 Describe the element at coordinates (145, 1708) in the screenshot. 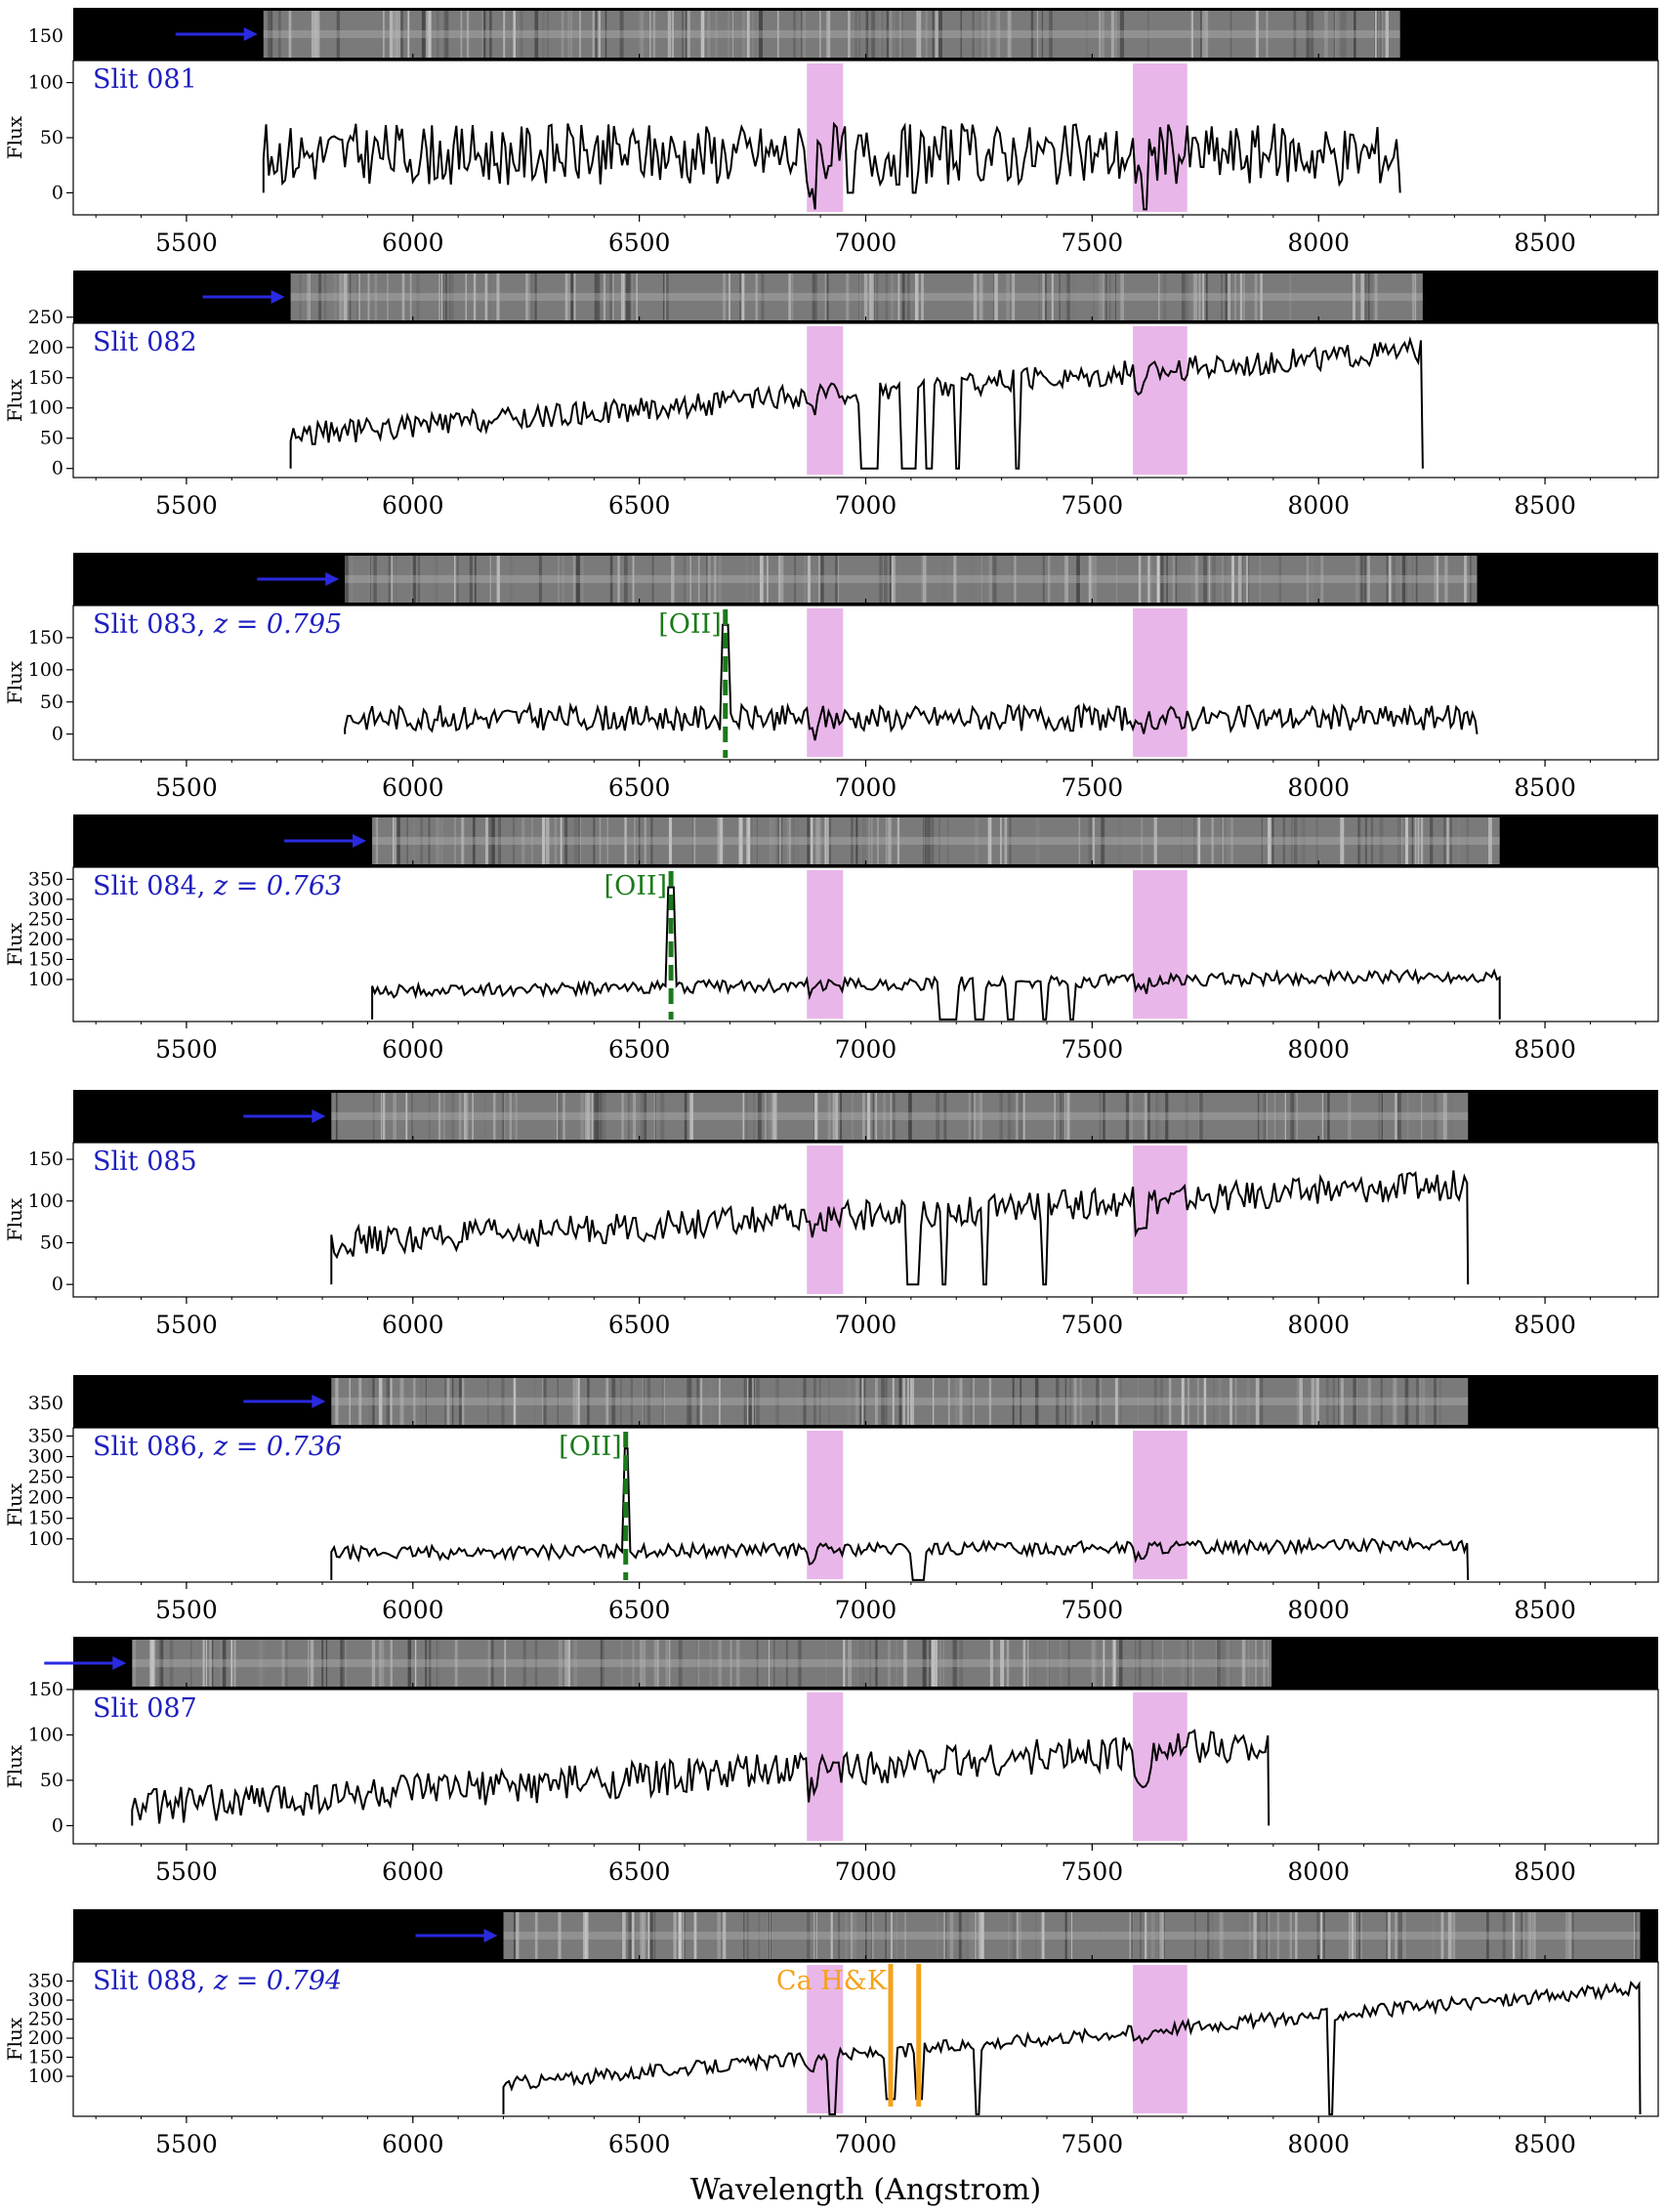

I see `slit-label: Slit 087` at that location.